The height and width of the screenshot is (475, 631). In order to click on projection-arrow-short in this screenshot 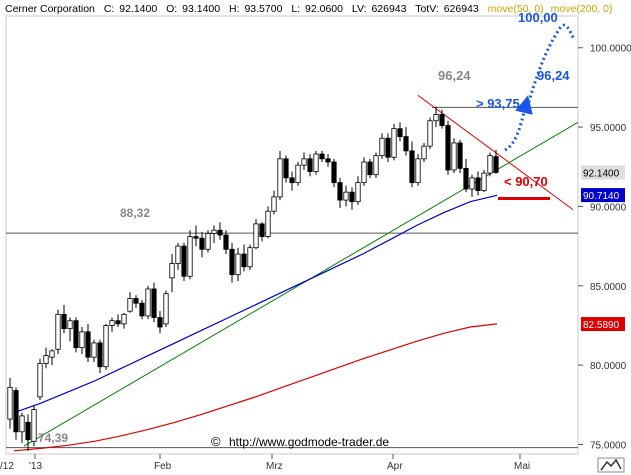, I will do `click(518, 123)`.